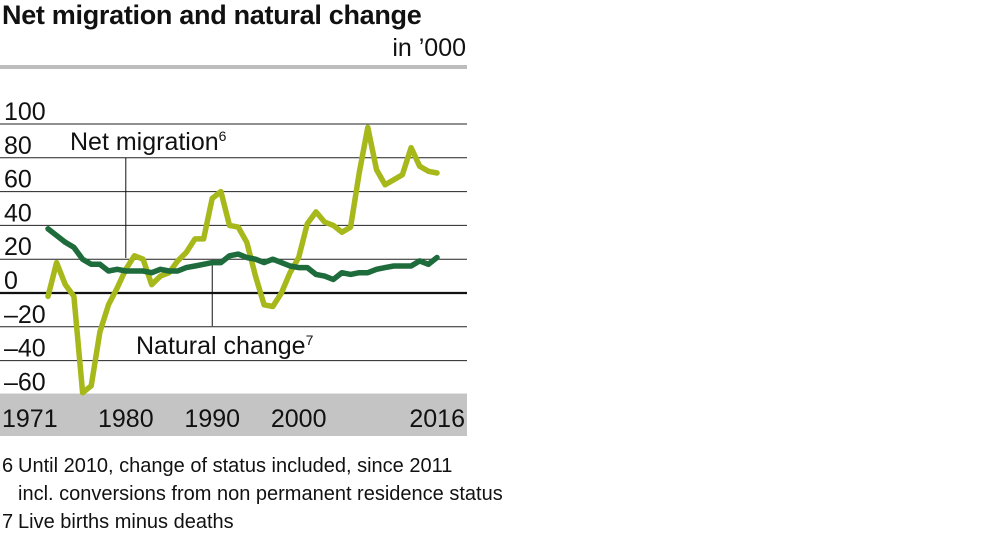 The width and height of the screenshot is (1004, 541). Describe the element at coordinates (212, 15) in the screenshot. I see `chart-title: Net migration and natural change` at that location.